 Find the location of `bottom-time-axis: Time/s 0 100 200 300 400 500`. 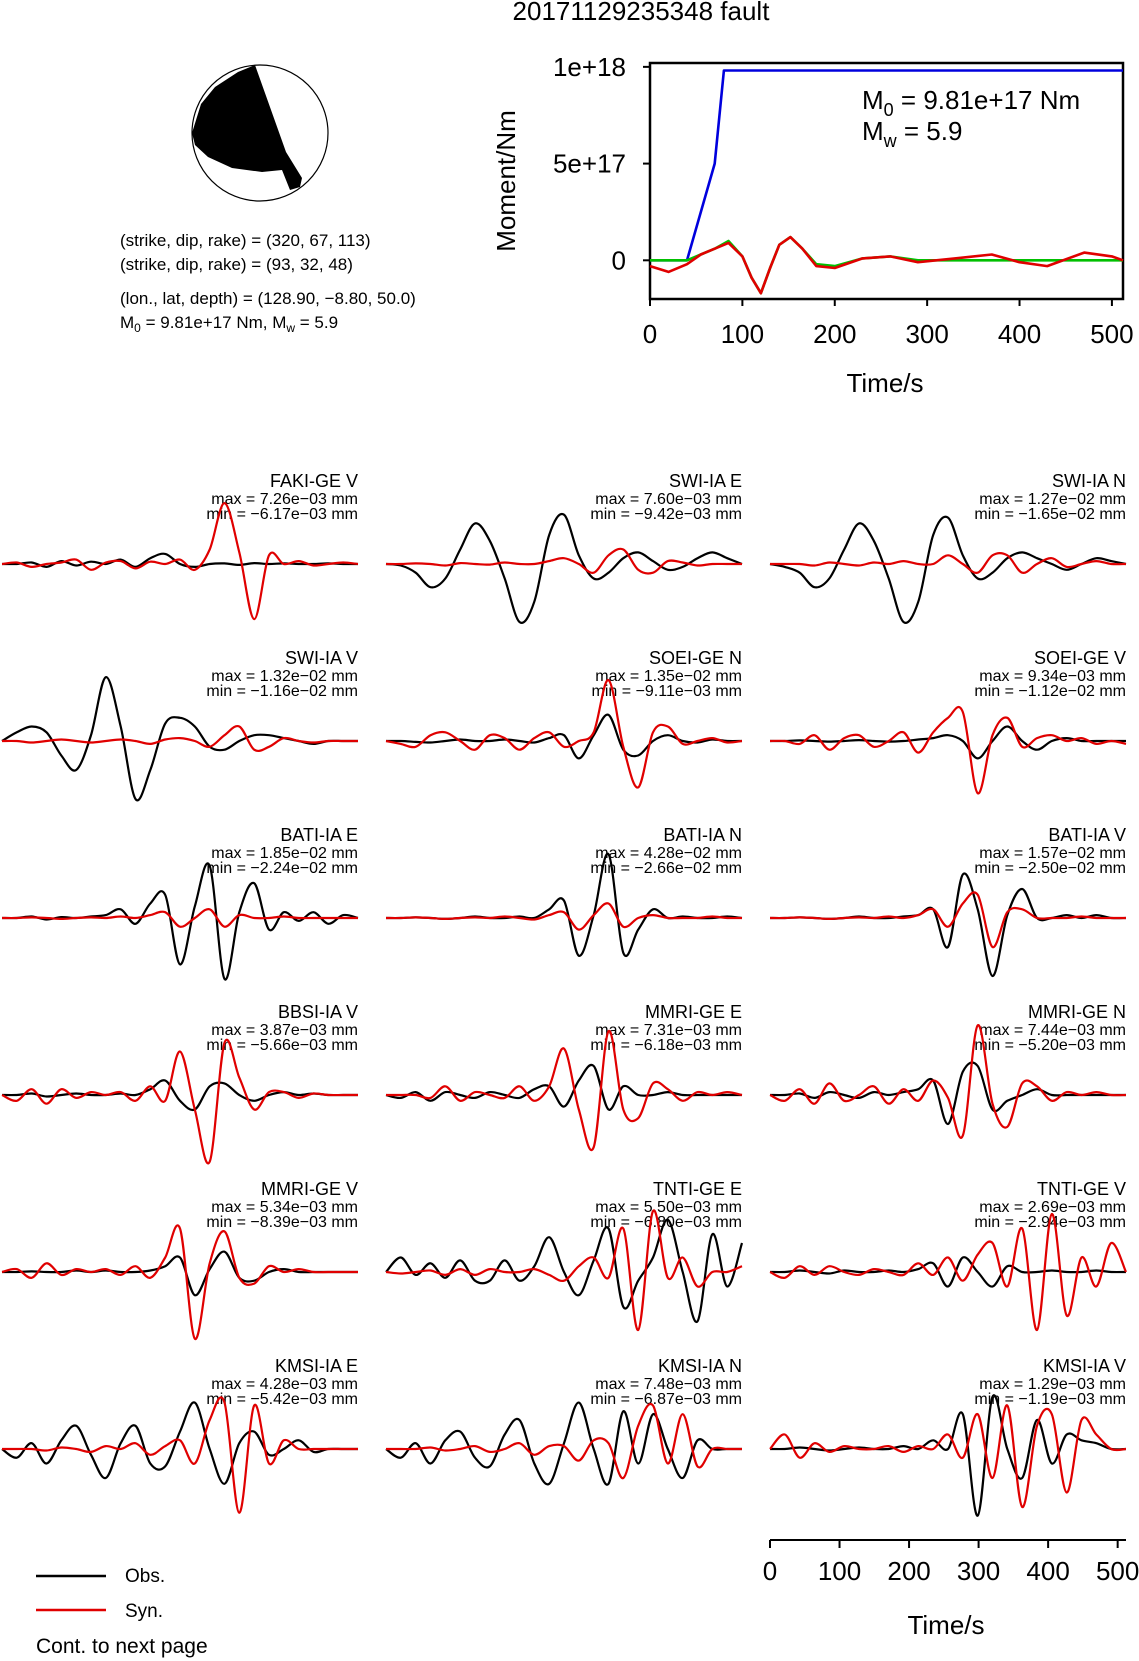

bottom-time-axis: Time/s 0 100 200 300 400 500 is located at coordinates (951, 1589).